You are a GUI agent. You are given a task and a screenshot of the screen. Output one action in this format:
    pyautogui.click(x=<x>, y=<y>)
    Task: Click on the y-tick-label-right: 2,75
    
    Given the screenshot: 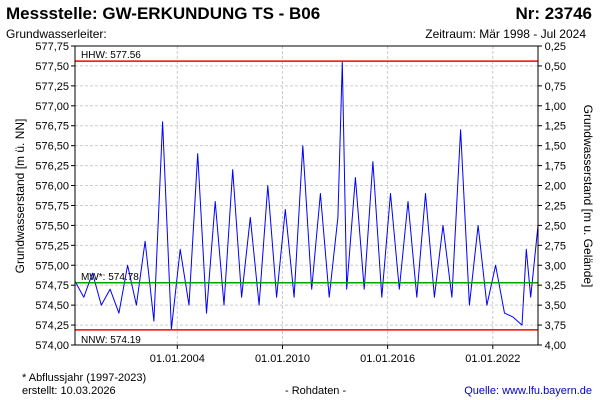 What is the action you would take?
    pyautogui.click(x=555, y=246)
    